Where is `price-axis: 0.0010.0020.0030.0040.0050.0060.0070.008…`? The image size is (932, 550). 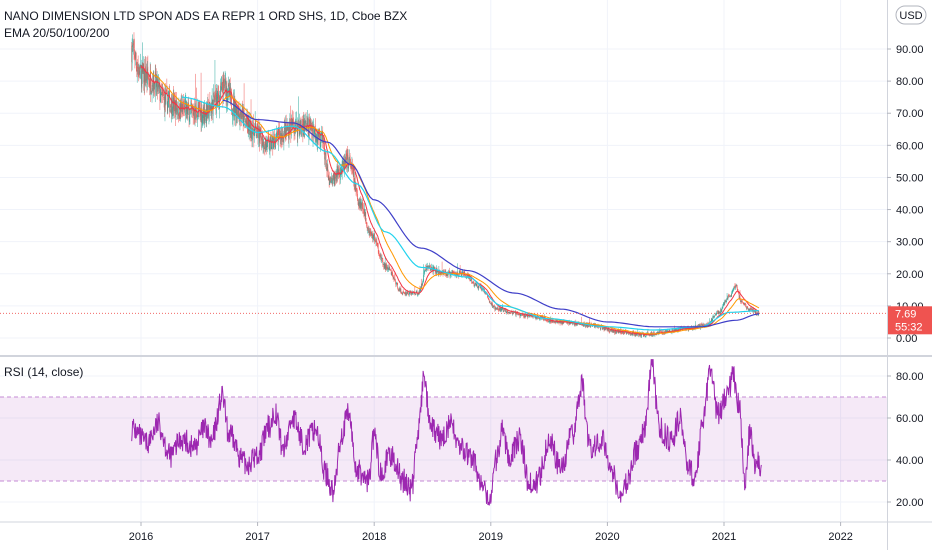
price-axis: 0.0010.0020.0030.0040.0050.0060.0070.008… is located at coordinates (905, 194).